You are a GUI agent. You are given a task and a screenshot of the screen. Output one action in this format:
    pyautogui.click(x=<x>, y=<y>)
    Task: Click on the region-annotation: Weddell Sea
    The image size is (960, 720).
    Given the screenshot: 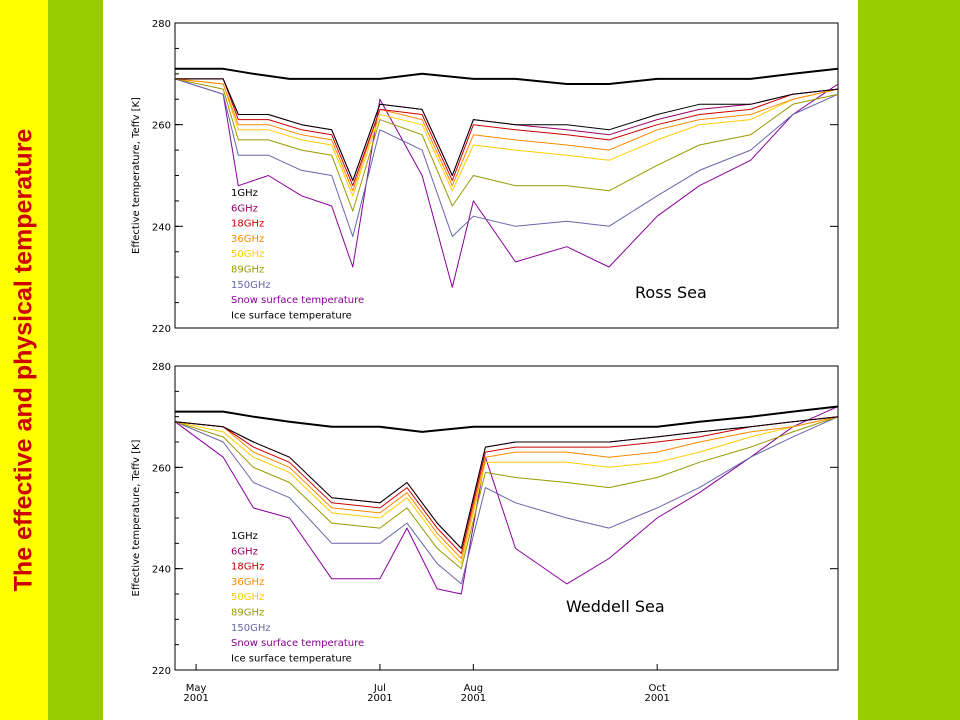 What is the action you would take?
    pyautogui.click(x=615, y=606)
    